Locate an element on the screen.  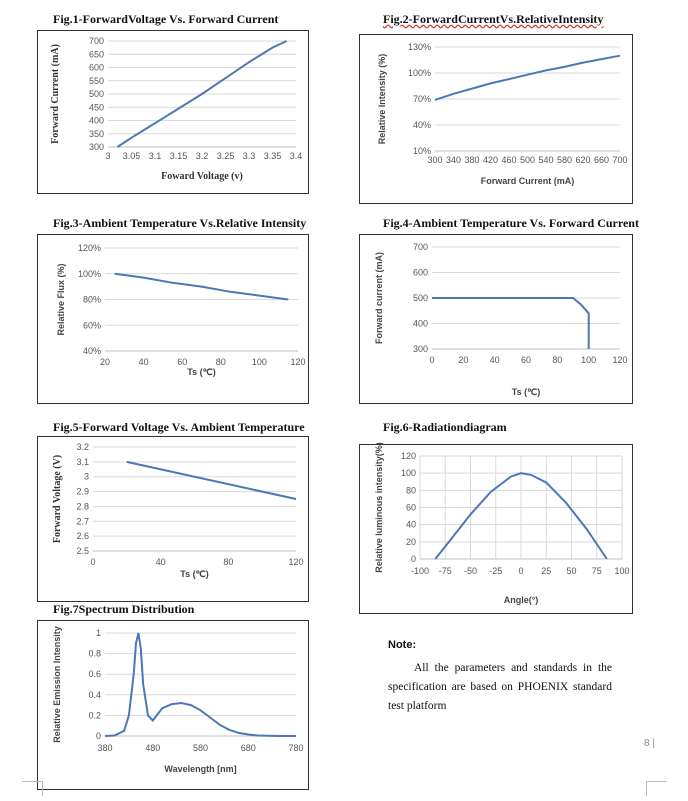
fig5-series-line is located at coordinates (211, 480).